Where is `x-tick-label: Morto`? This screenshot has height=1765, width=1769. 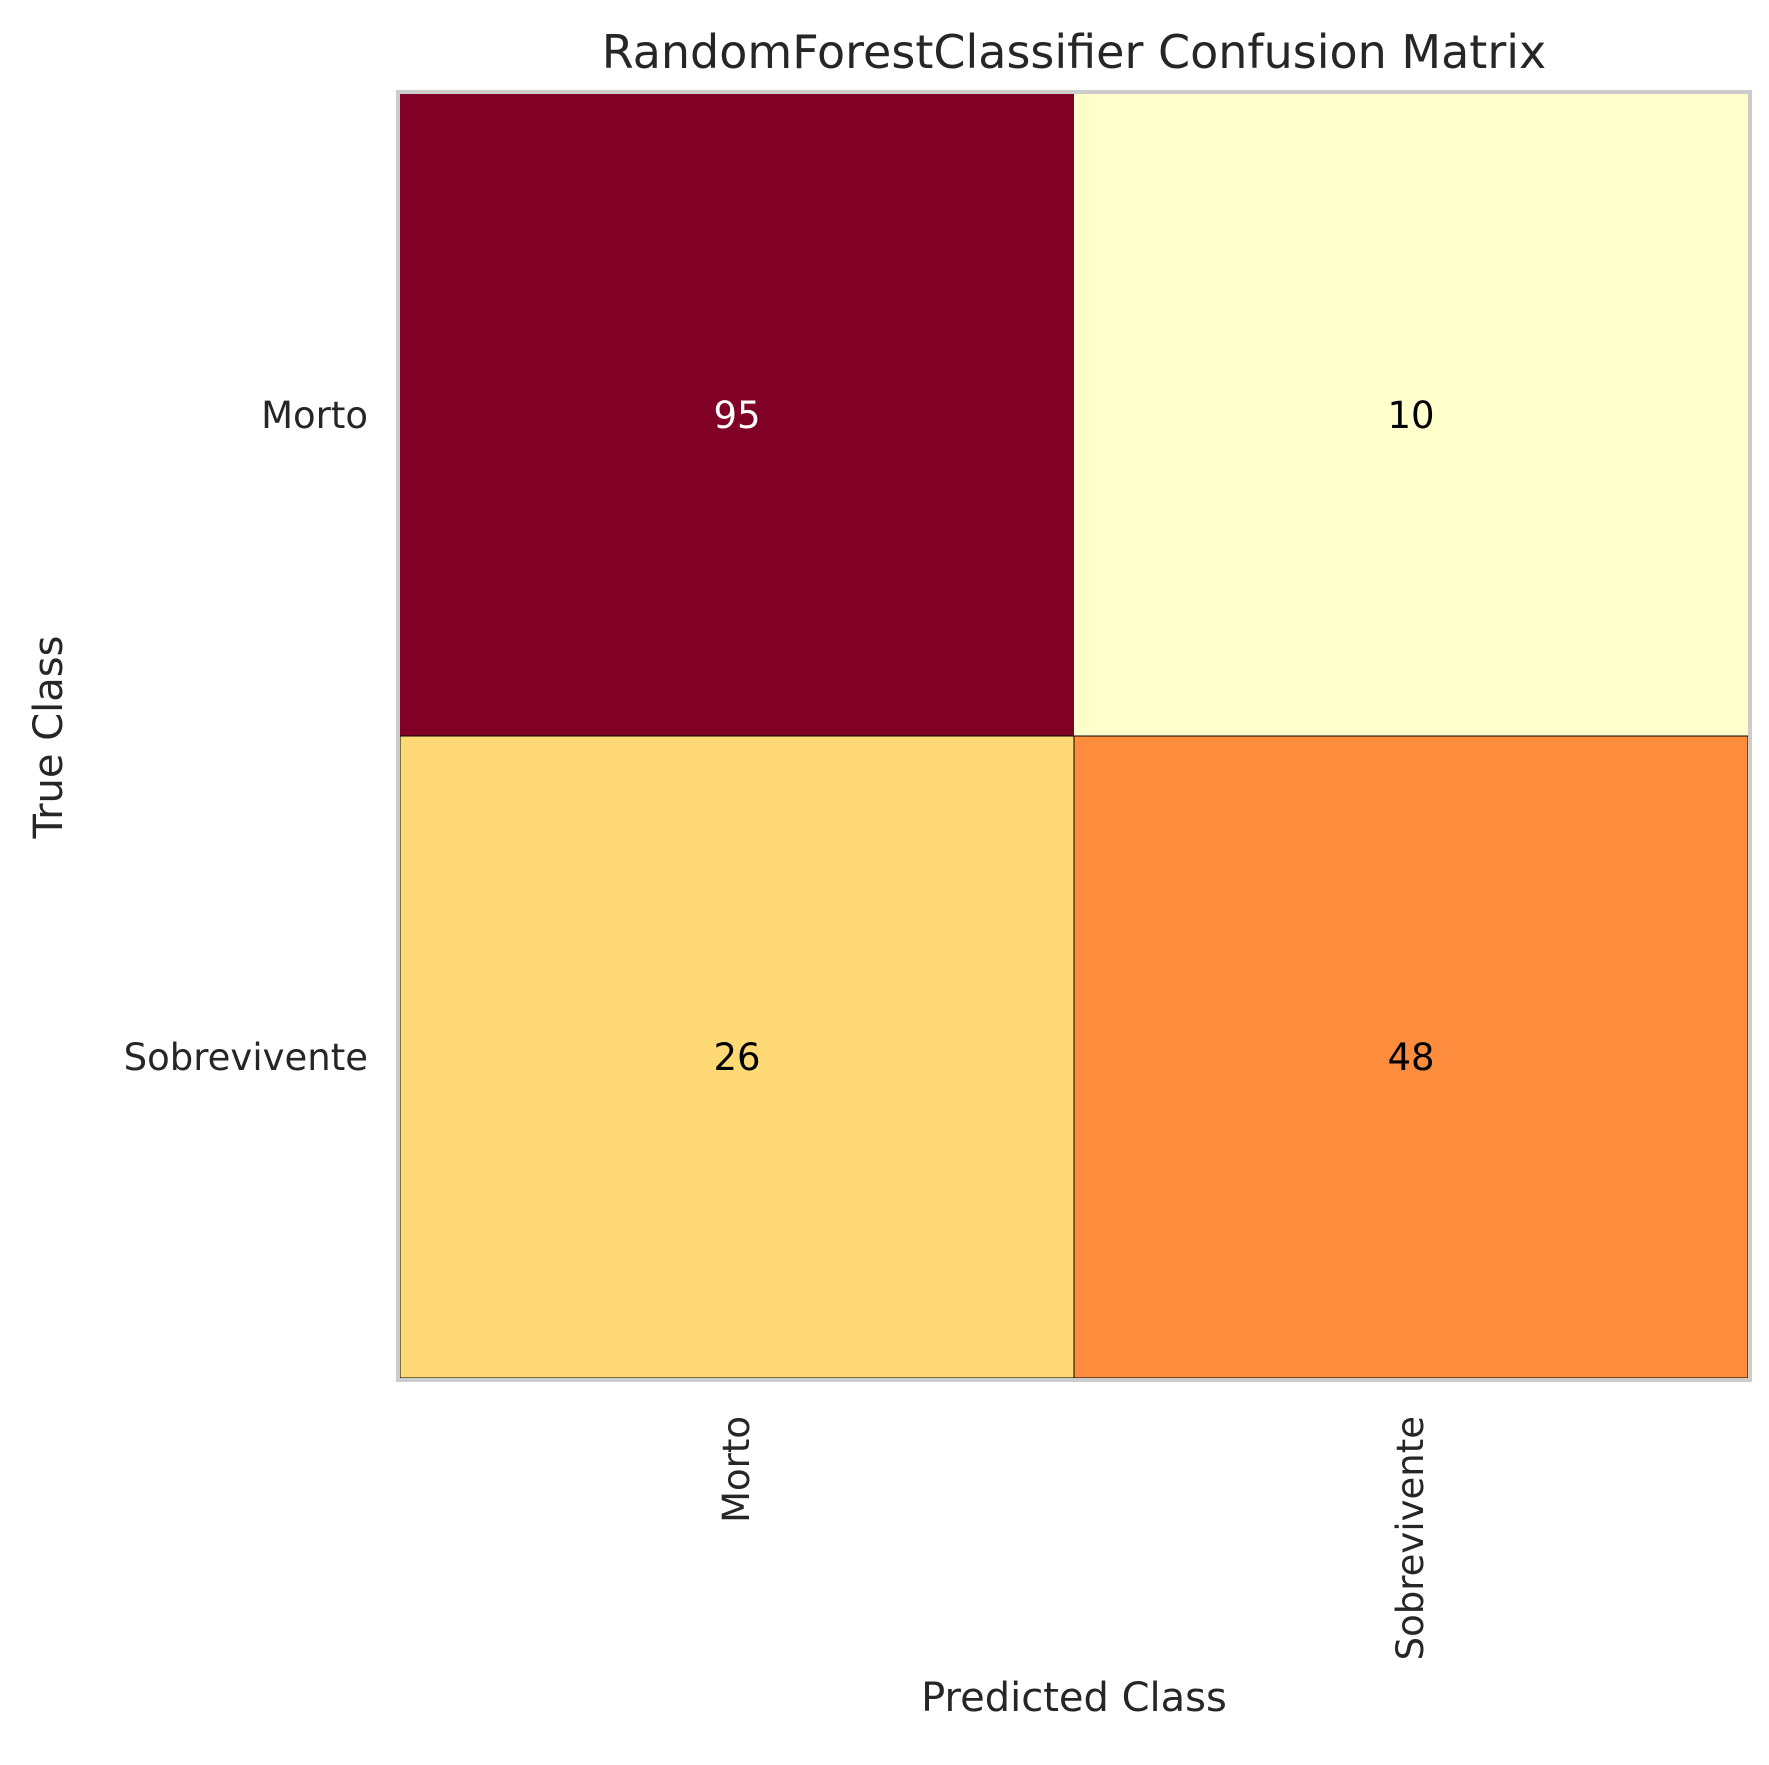
x-tick-label: Morto is located at coordinates (736, 1469).